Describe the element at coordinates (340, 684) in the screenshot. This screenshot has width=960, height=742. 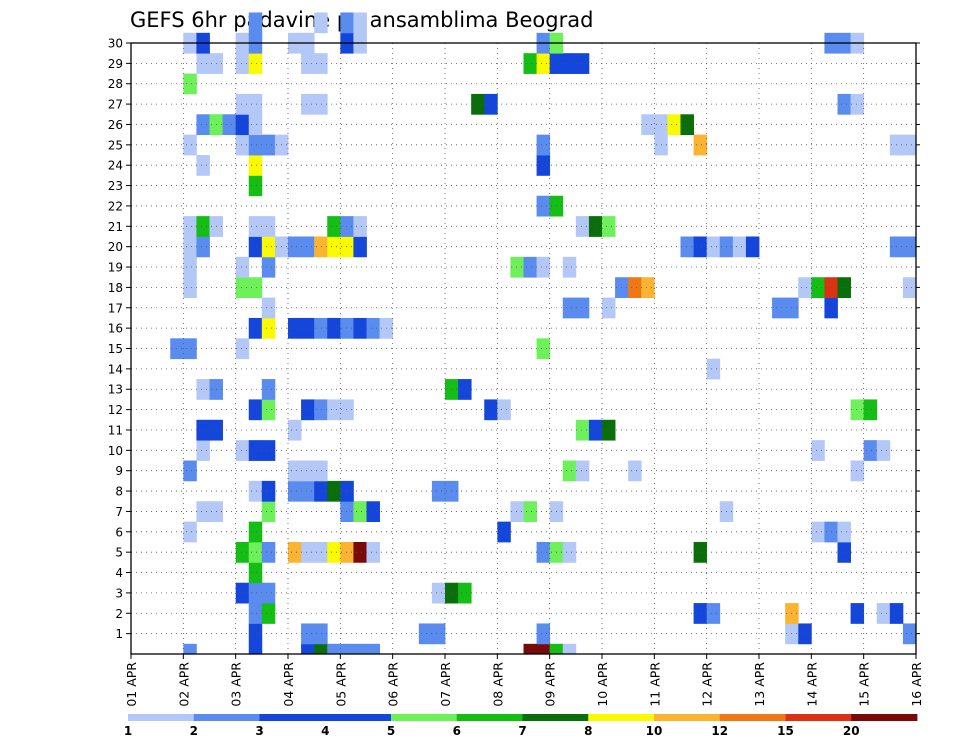
I see `x-tick-label: 05 APR` at that location.